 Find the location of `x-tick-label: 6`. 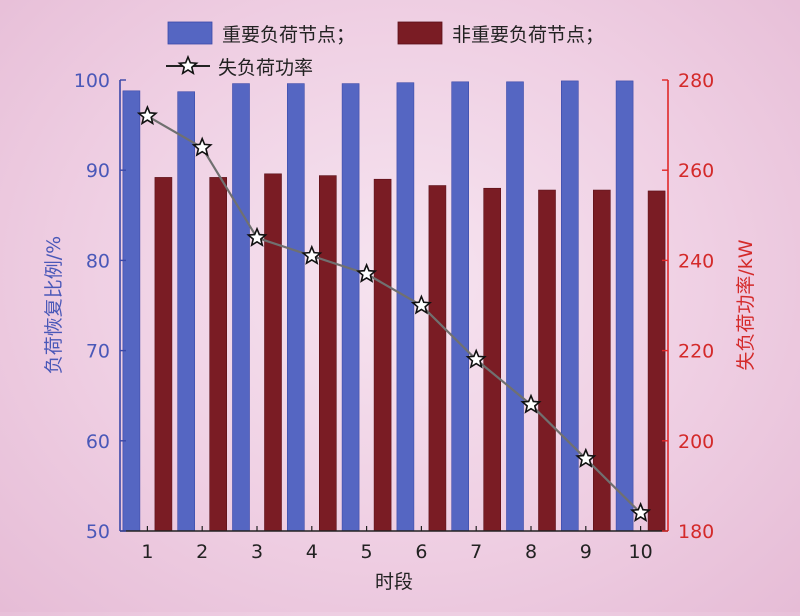

x-tick-label: 6 is located at coordinates (421, 552).